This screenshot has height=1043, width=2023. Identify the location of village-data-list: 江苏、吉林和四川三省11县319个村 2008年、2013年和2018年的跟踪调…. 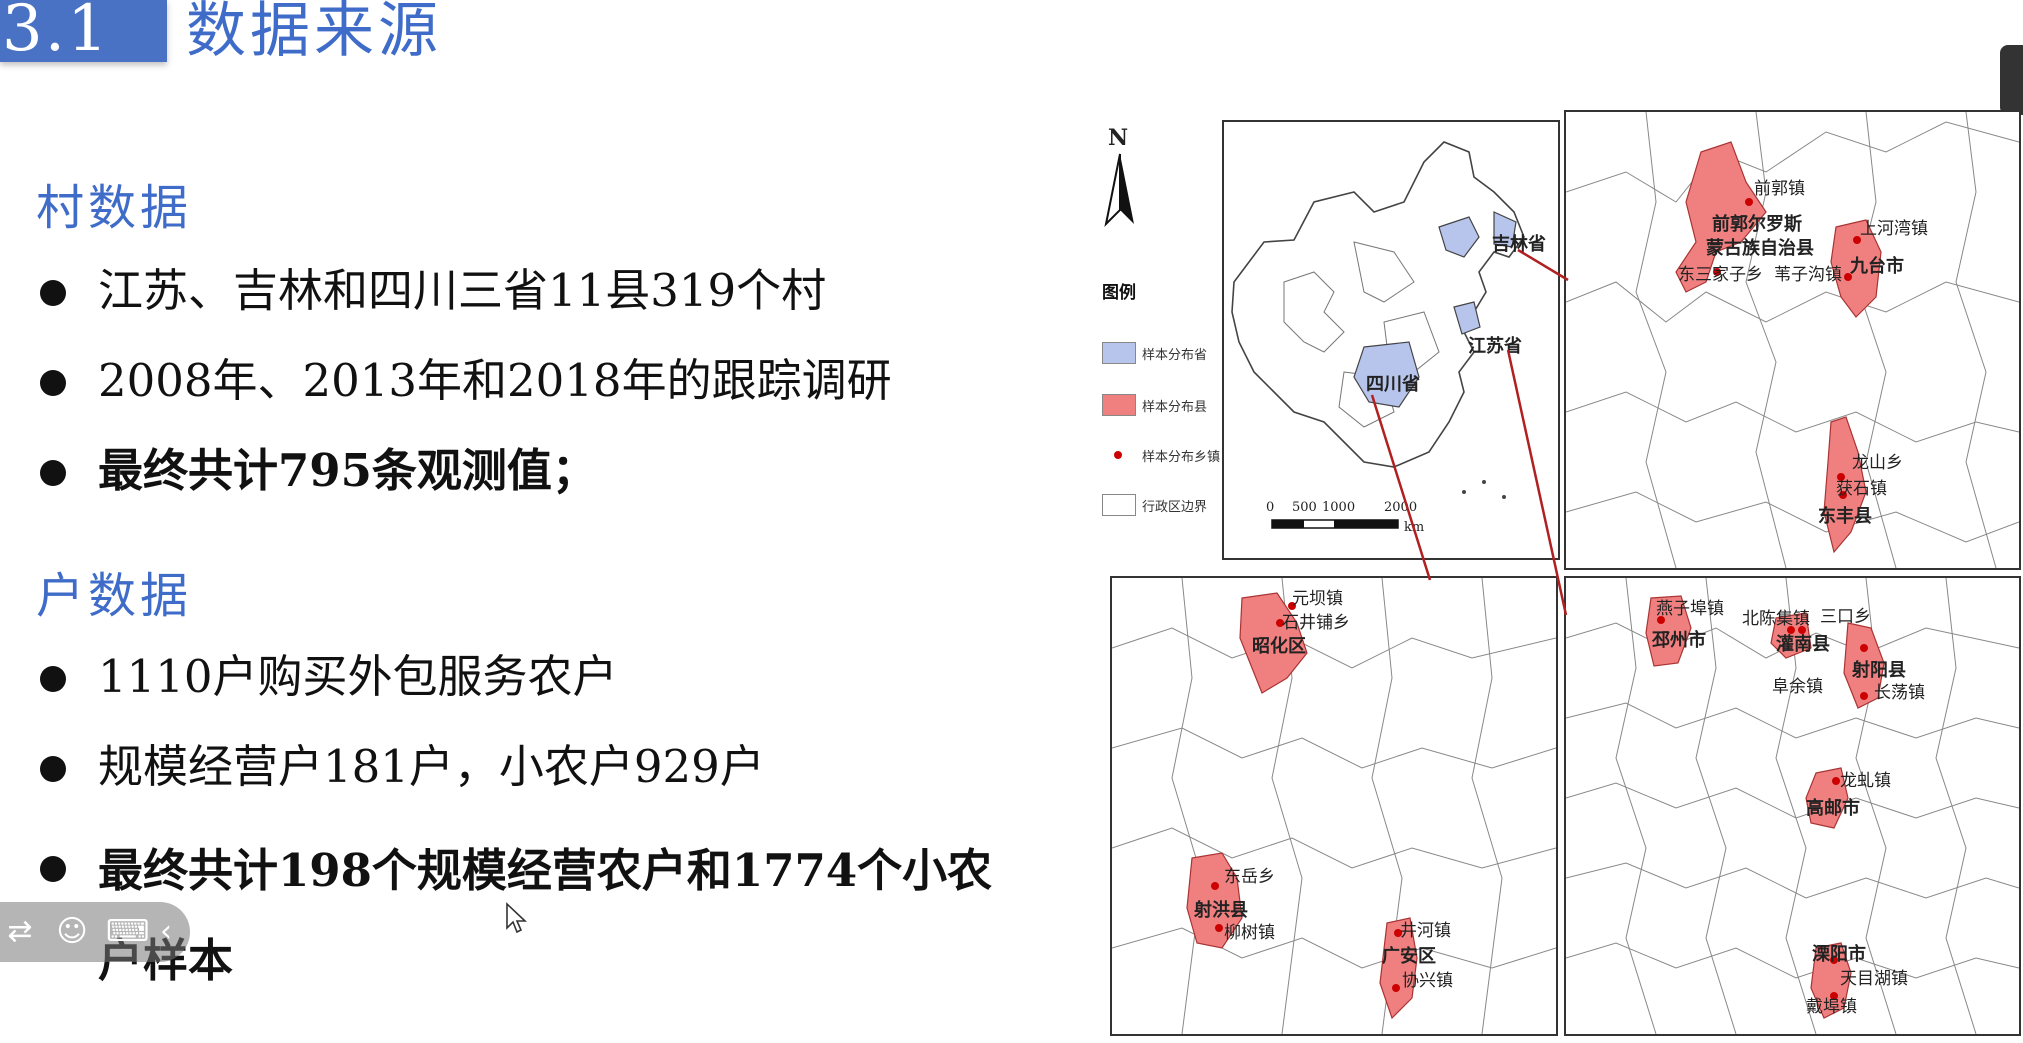
(464, 395).